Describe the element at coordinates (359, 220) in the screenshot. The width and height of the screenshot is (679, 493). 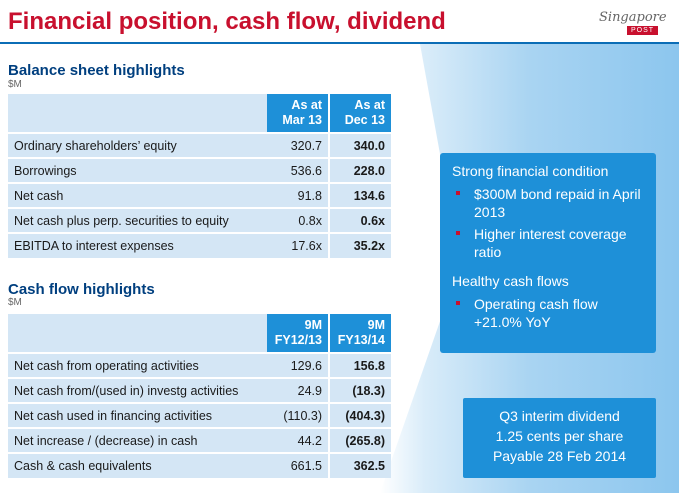
I see `value-dec13: 0.6x` at that location.